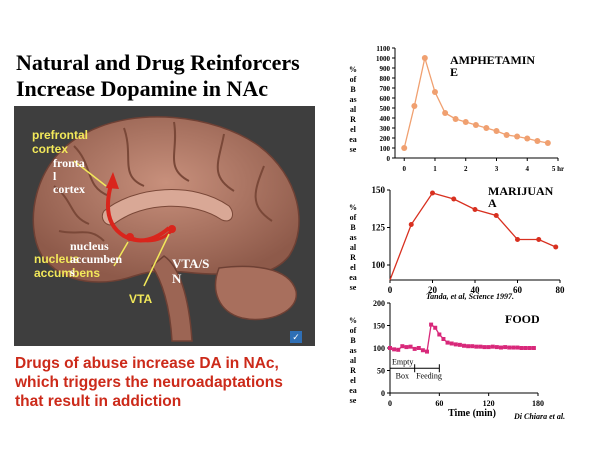 This screenshot has height=463, width=600. What do you see at coordinates (163, 181) in the screenshot?
I see `gyri-lines` at bounding box center [163, 181].